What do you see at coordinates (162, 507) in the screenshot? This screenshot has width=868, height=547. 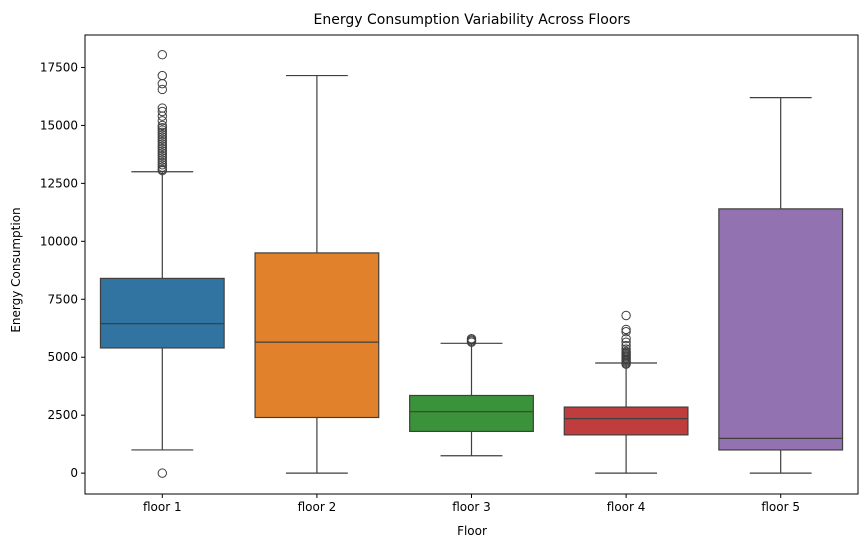 I see `x-tick-label: floor 1` at bounding box center [162, 507].